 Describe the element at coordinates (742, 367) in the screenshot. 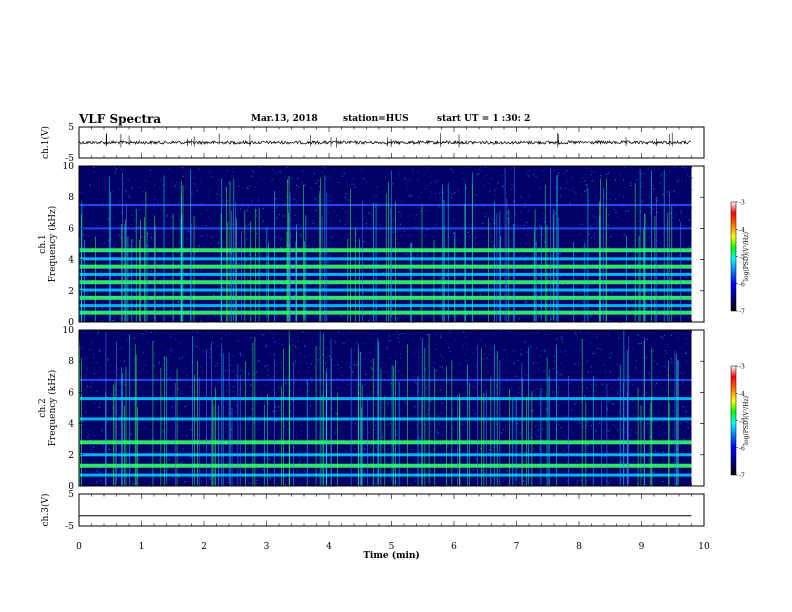

I see `colorbar-tick-label: -3` at that location.